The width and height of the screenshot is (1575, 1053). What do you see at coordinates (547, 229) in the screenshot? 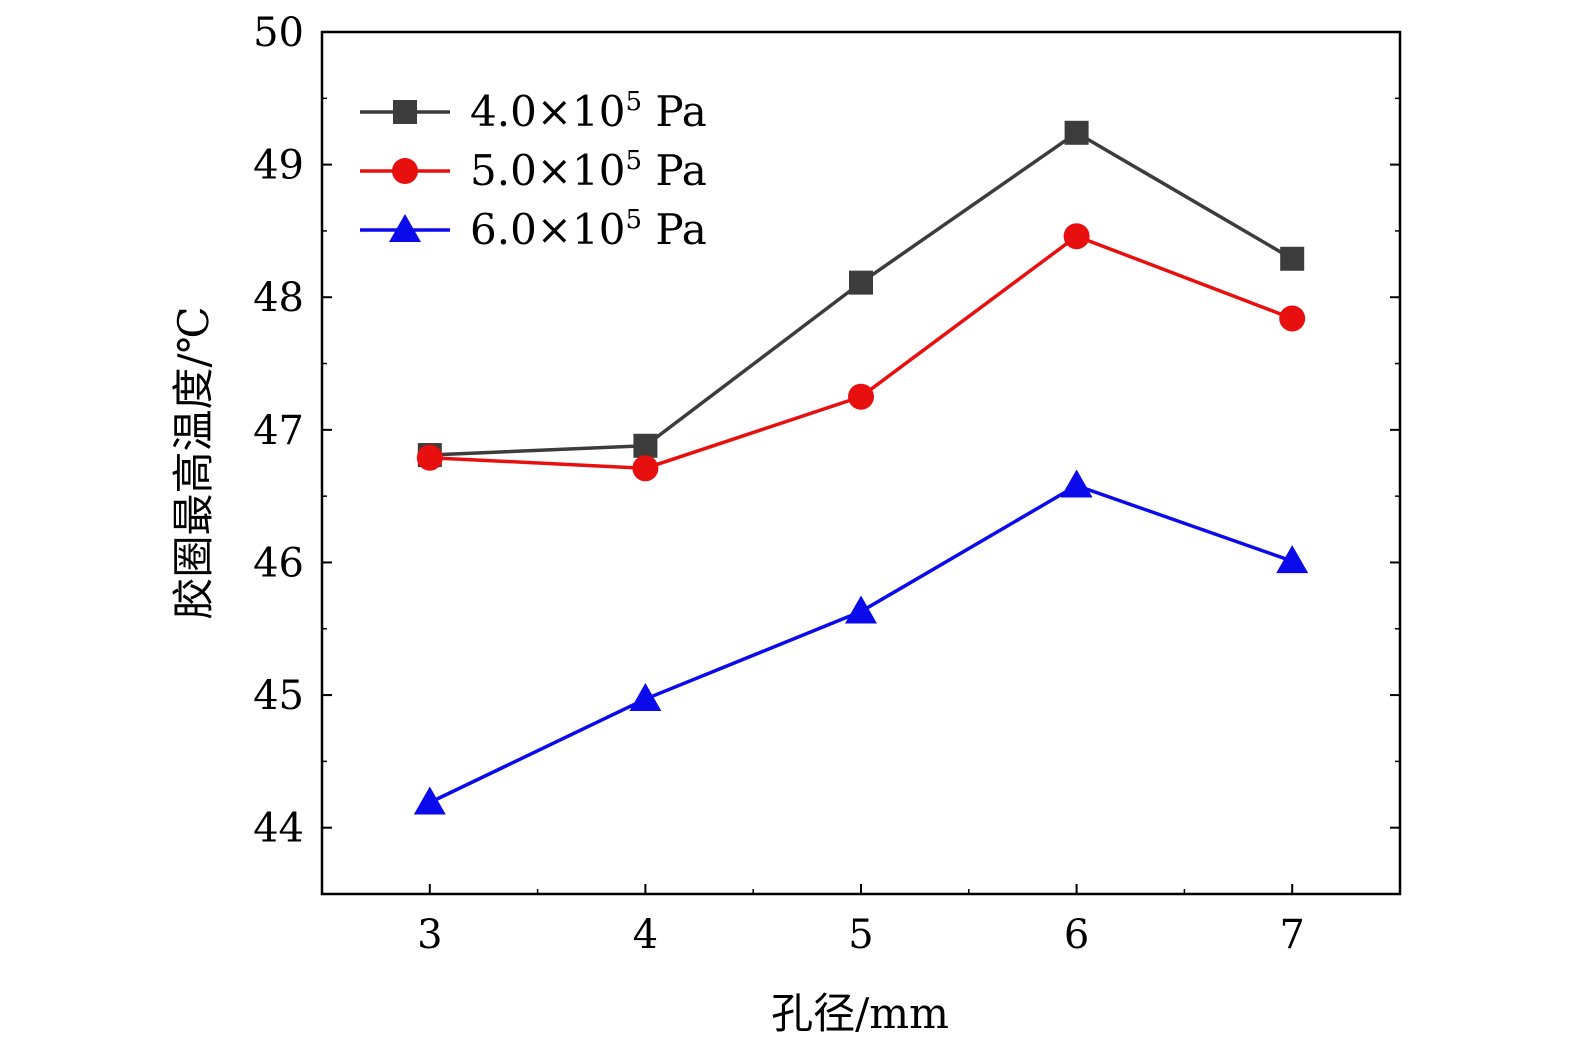
I see `legend-label-base: 6.0×10` at bounding box center [547, 229].